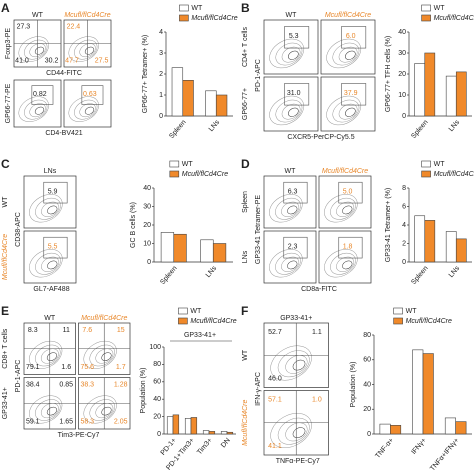 Image resolution: width=474 pixels, height=474 pixels. What do you see at coordinates (353, 385) in the screenshot?
I see `y-axis-label: Population (%)` at bounding box center [353, 385].